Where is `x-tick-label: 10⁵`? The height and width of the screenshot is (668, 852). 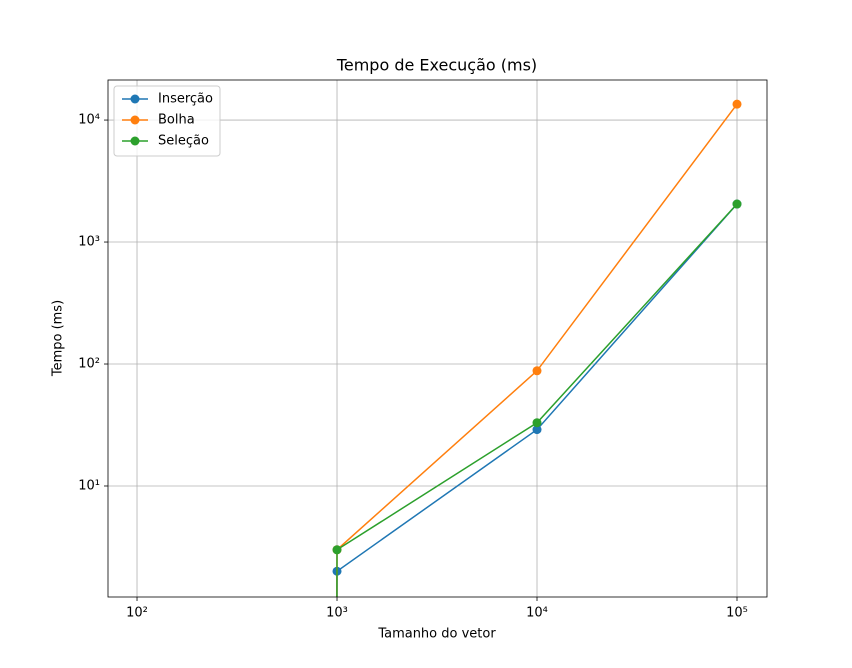 x-tick-label: 10⁵ is located at coordinates (737, 613).